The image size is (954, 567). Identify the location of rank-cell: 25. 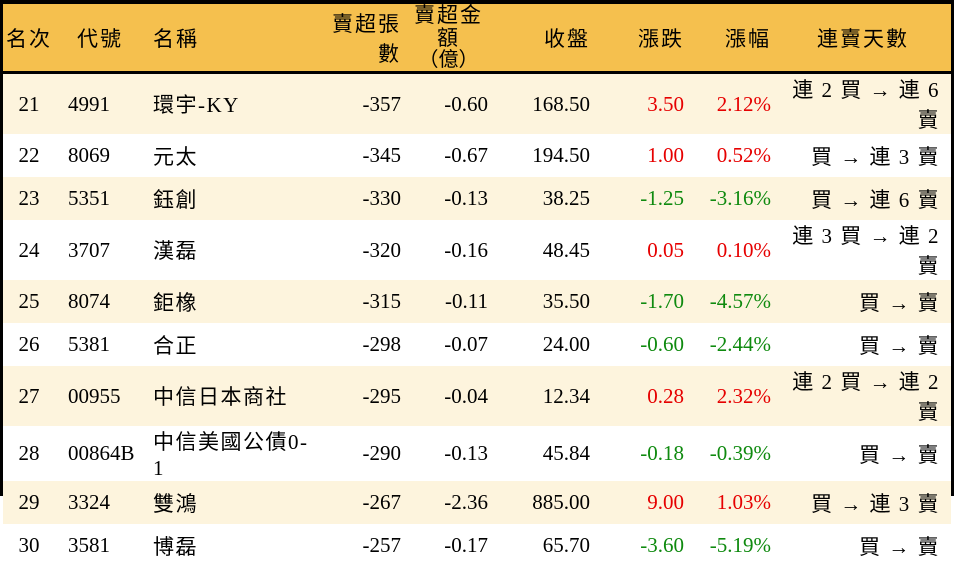
(29, 301).